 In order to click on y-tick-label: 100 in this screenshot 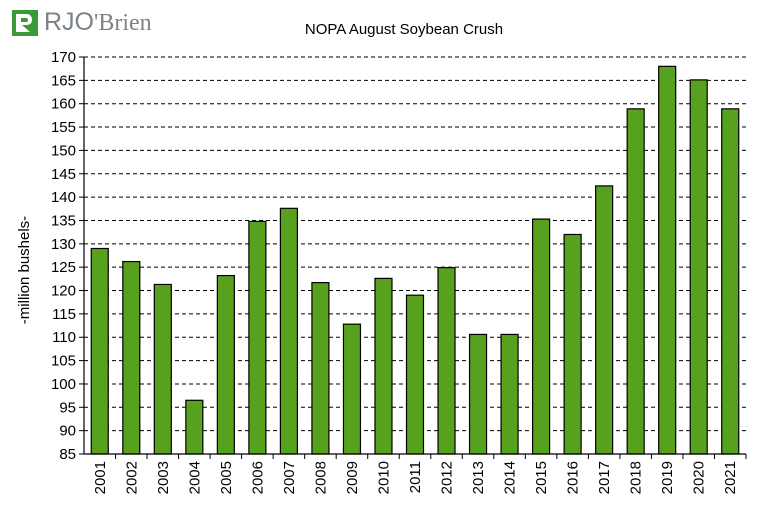, I will do `click(63, 384)`.